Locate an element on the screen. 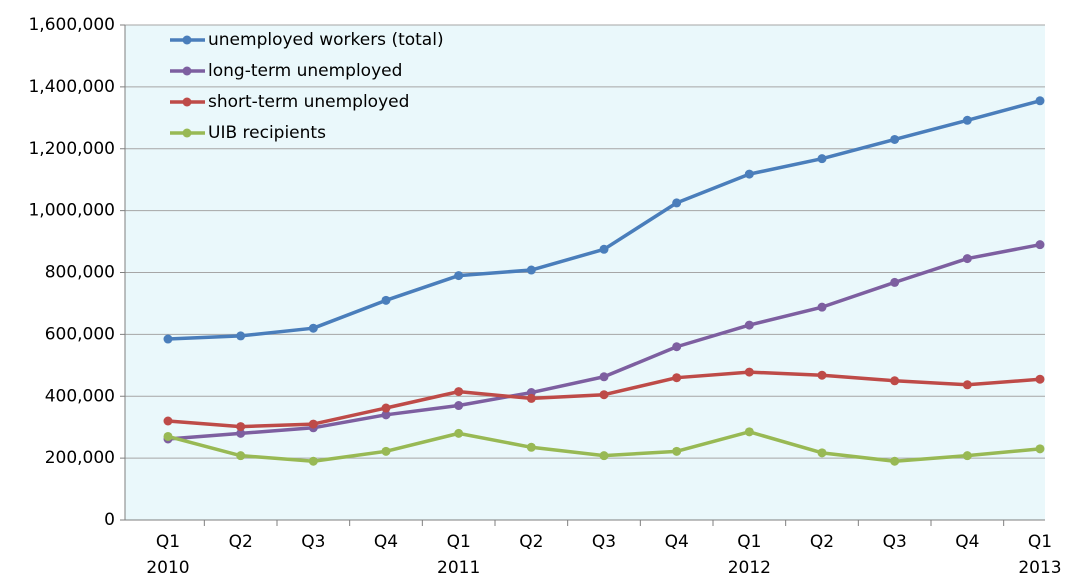 The height and width of the screenshot is (584, 1067). legend-label: short-term unemployed is located at coordinates (308, 102).